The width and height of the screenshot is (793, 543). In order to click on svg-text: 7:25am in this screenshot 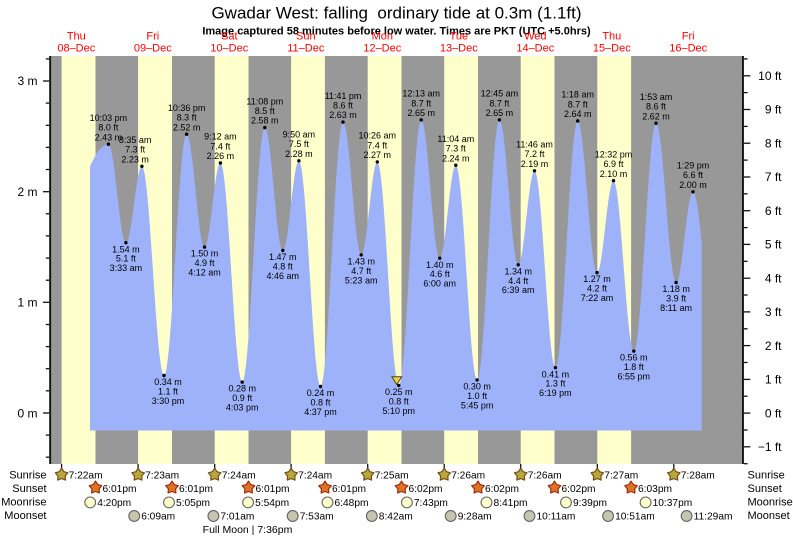, I will do `click(392, 475)`.